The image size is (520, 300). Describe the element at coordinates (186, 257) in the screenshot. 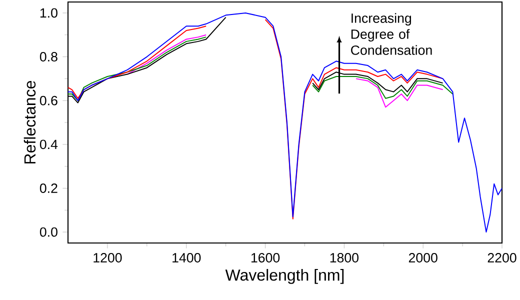

I see `x-tick-label: 1400` at that location.